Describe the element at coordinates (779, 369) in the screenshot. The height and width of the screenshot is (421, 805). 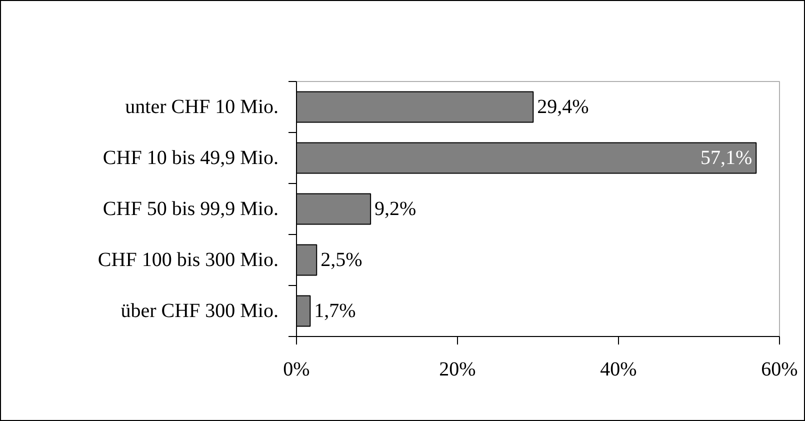
I see `x-tick-label: 60%` at that location.